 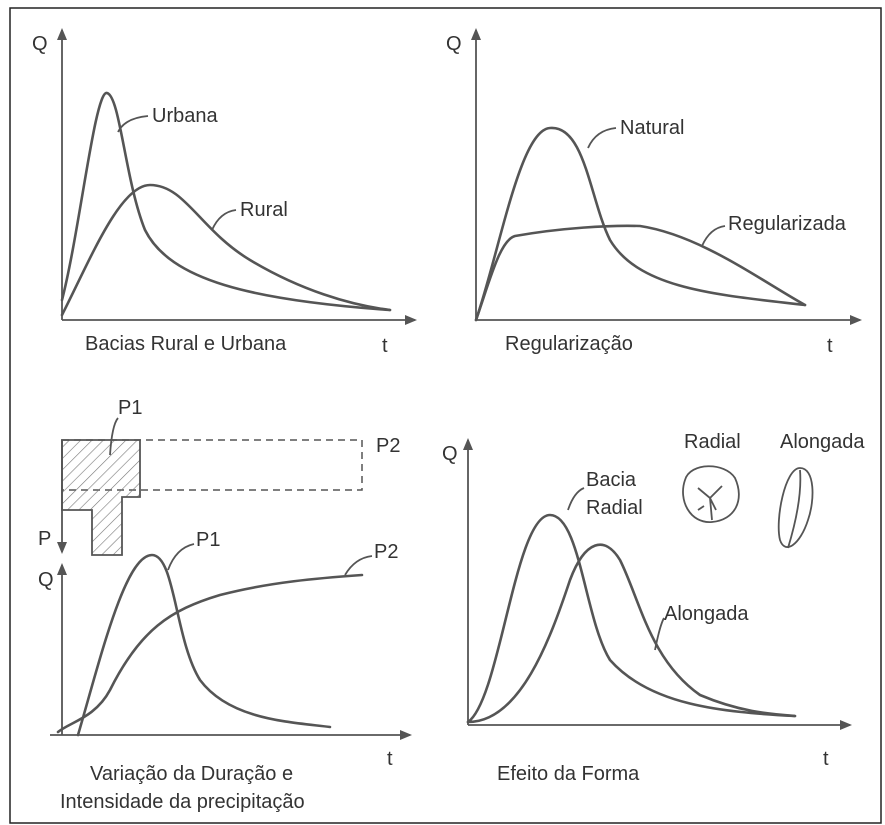 What do you see at coordinates (208, 540) in the screenshot?
I see `curve-label: P1` at bounding box center [208, 540].